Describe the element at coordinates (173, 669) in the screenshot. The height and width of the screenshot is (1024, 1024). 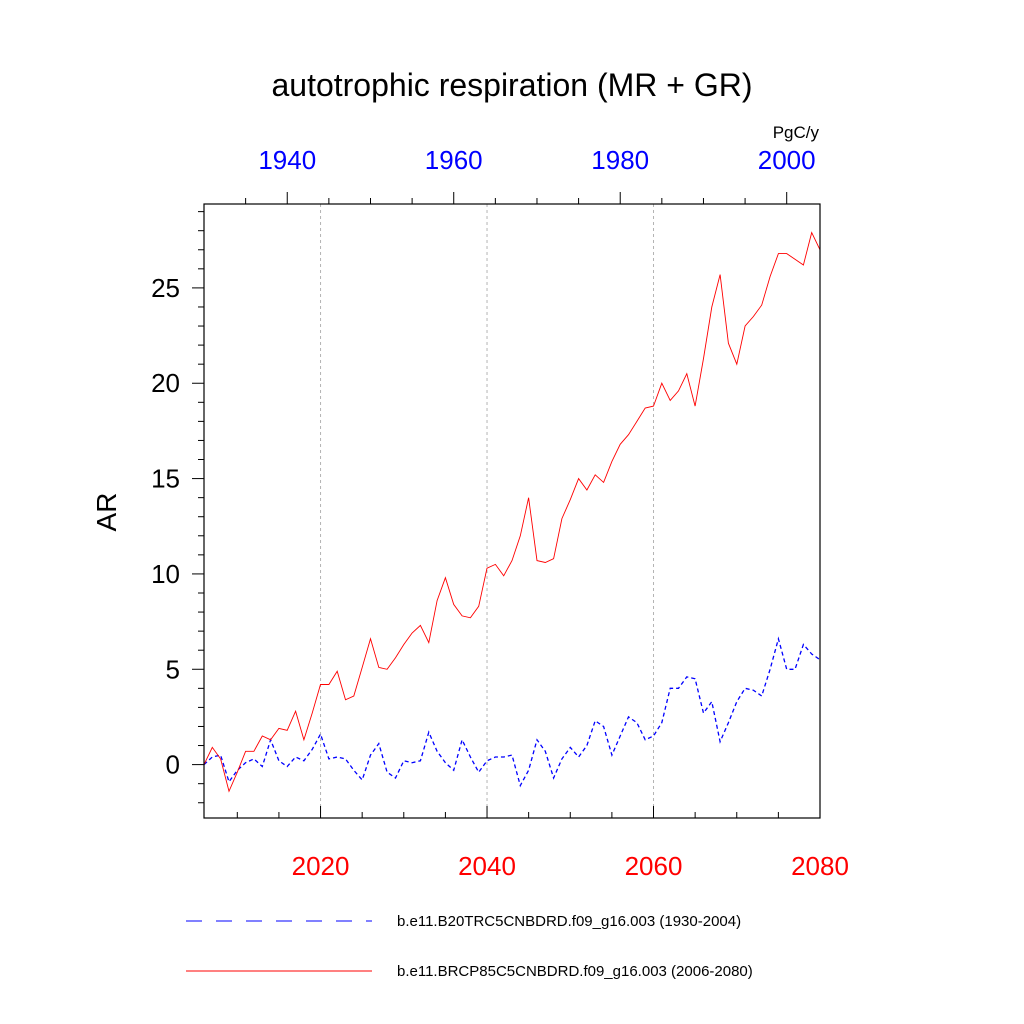
I see `y-tick-label: 5` at that location.